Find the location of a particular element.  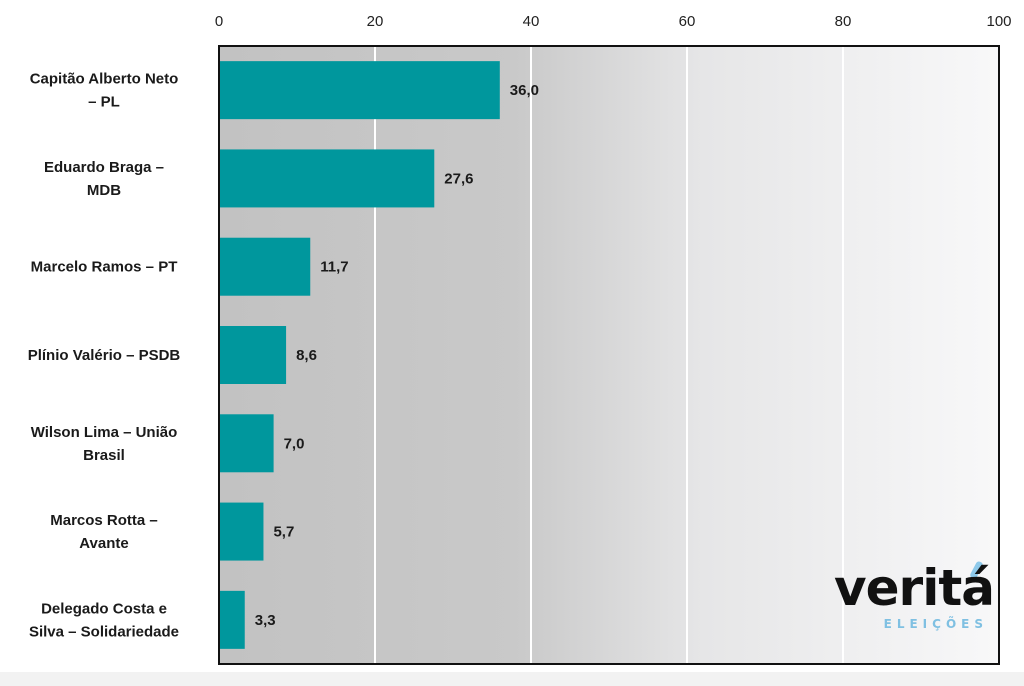

category-label: Plínio Valério – PSDB is located at coordinates (104, 355).